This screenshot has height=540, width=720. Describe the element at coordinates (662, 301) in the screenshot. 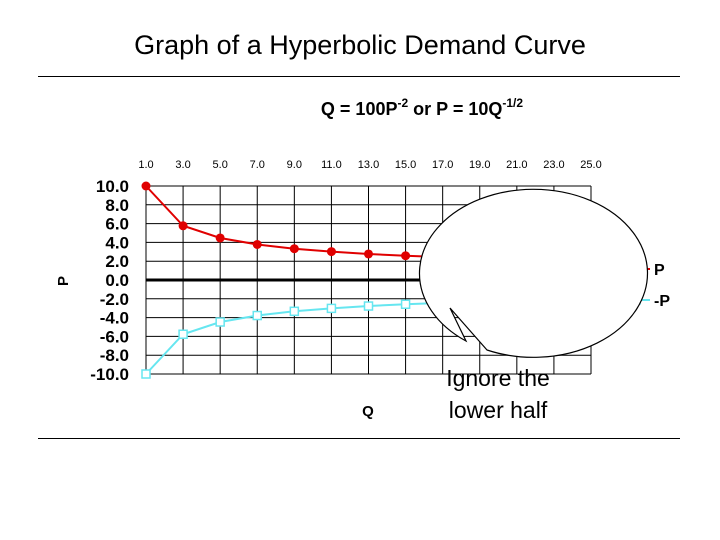

I see `legend-label: -P` at that location.